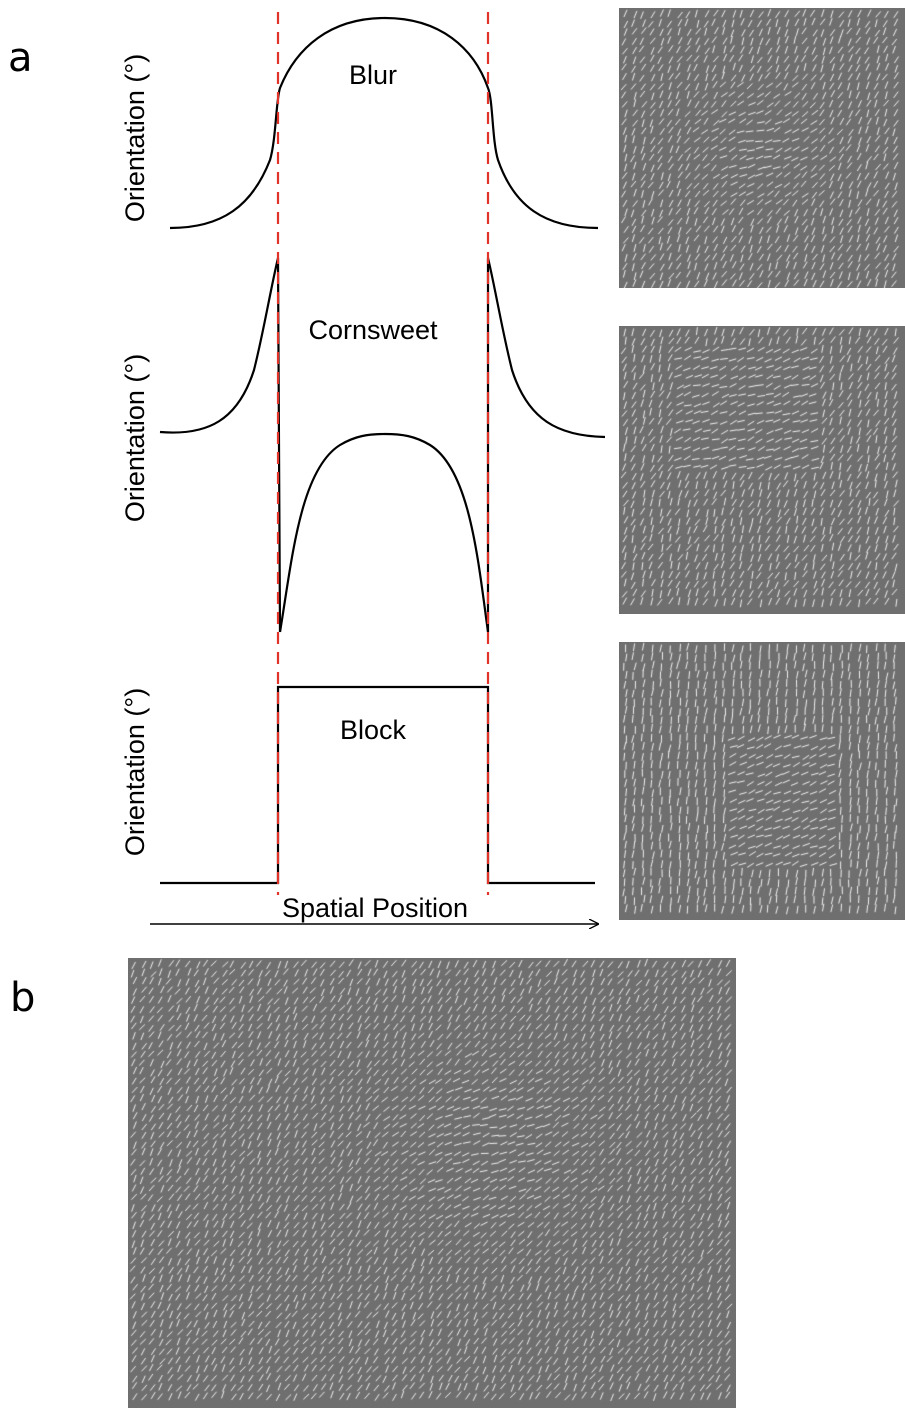 This screenshot has width=905, height=1411. What do you see at coordinates (762, 148) in the screenshot?
I see `blur-texture-image` at bounding box center [762, 148].